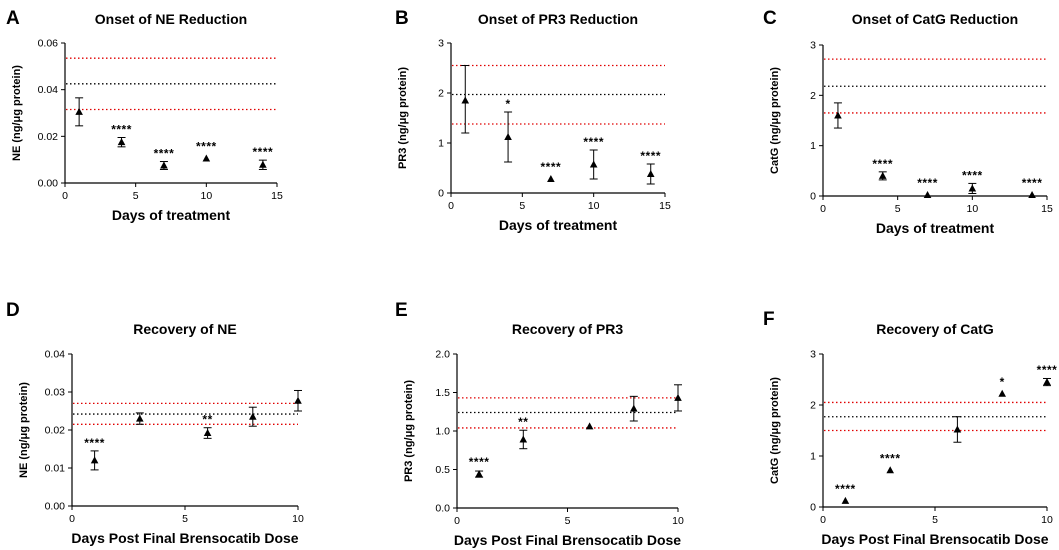  Describe the element at coordinates (184, 329) in the screenshot. I see `chart-title: Recovery of NE` at that location.